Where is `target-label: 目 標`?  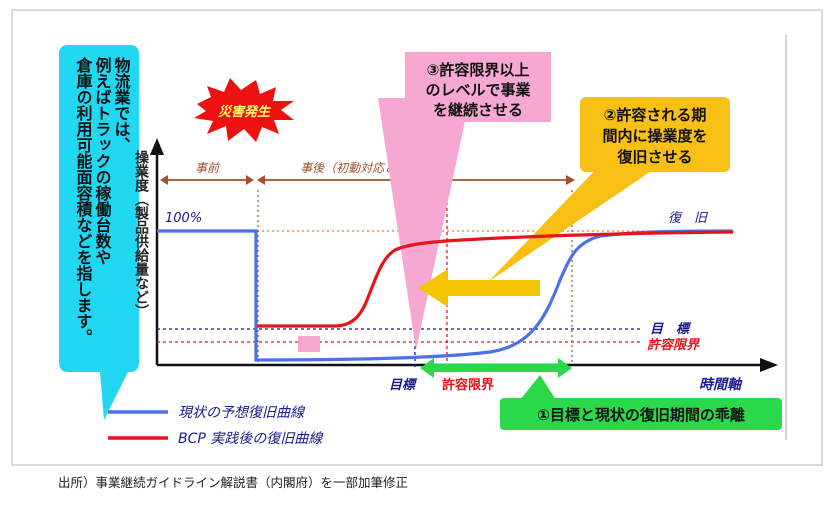 target-label: 目 標 is located at coordinates (671, 329).